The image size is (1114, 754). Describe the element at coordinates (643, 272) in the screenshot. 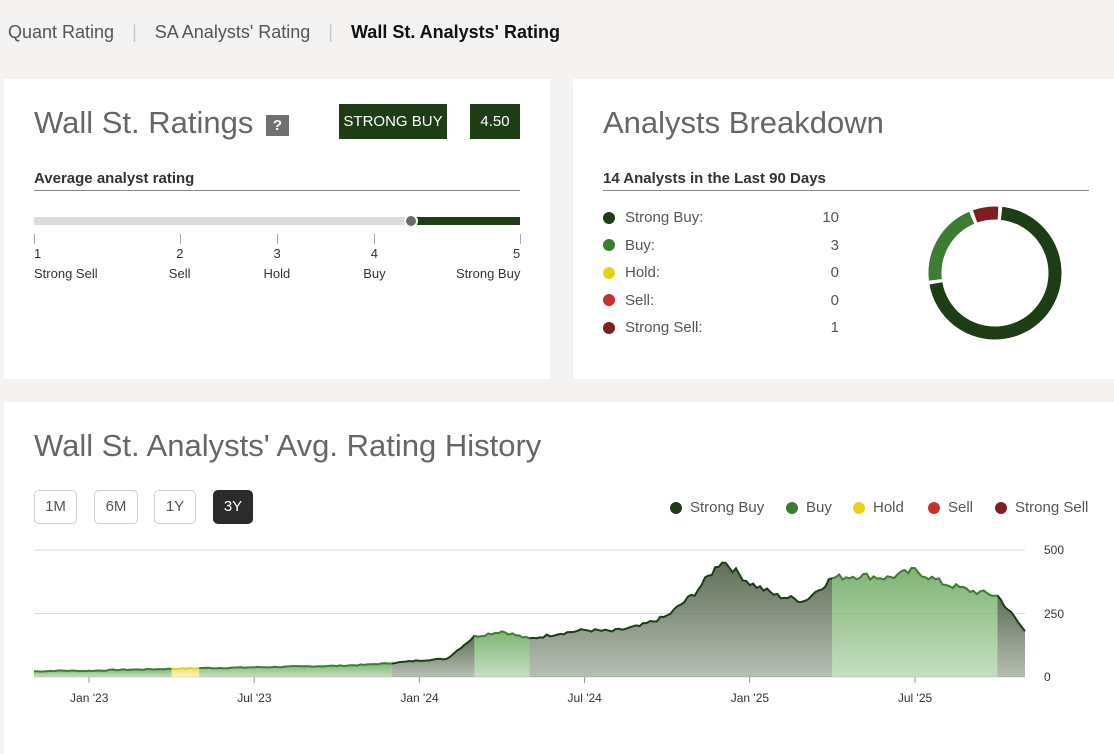

I see `breakdown-label: Hold:` at that location.